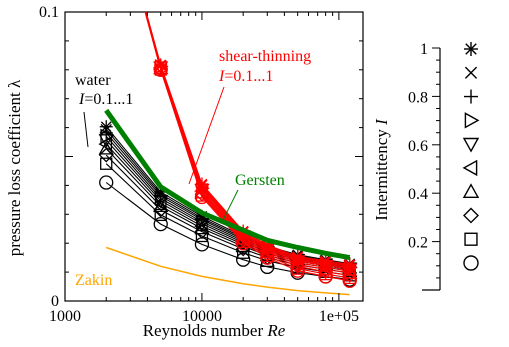 This screenshot has height=347, width=509. Describe the element at coordinates (418, 194) in the screenshot. I see `intermittency-tick-label: 0.4` at that location.